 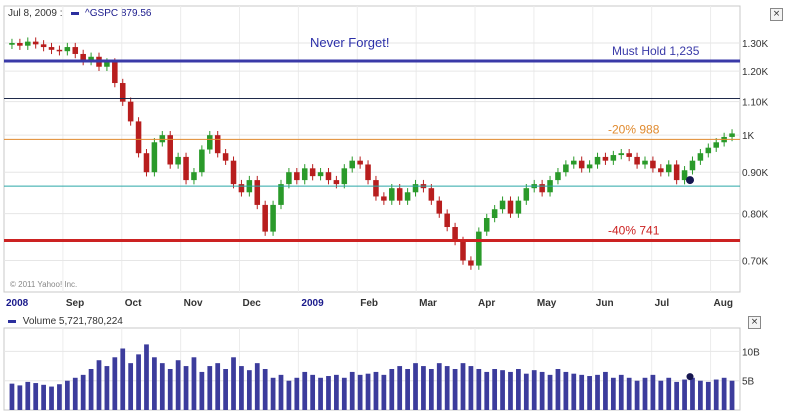 I want to click on y-tick-label: 0.70K, so click(x=755, y=262).